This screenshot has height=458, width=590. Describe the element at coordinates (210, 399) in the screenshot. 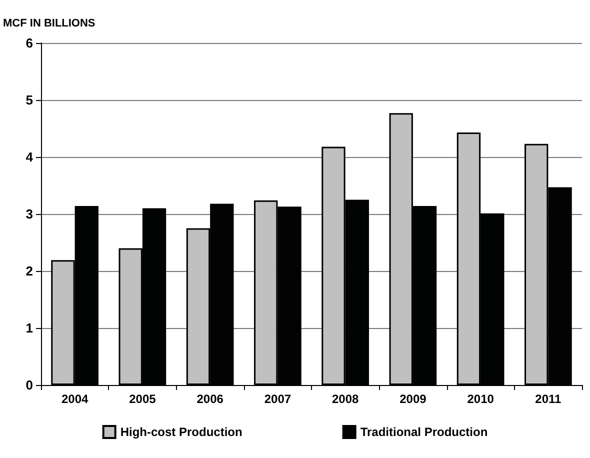

I see `x-tick-label: 2006` at that location.